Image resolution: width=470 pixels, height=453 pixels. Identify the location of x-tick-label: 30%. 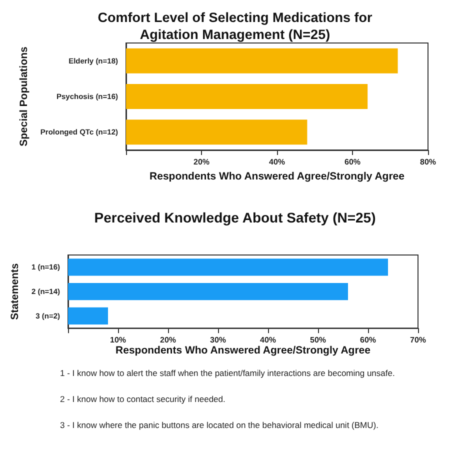
(218, 340).